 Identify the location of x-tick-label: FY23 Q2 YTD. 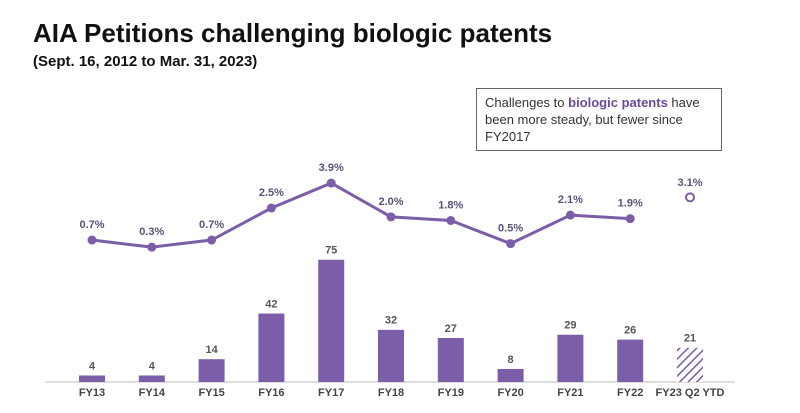
(690, 393).